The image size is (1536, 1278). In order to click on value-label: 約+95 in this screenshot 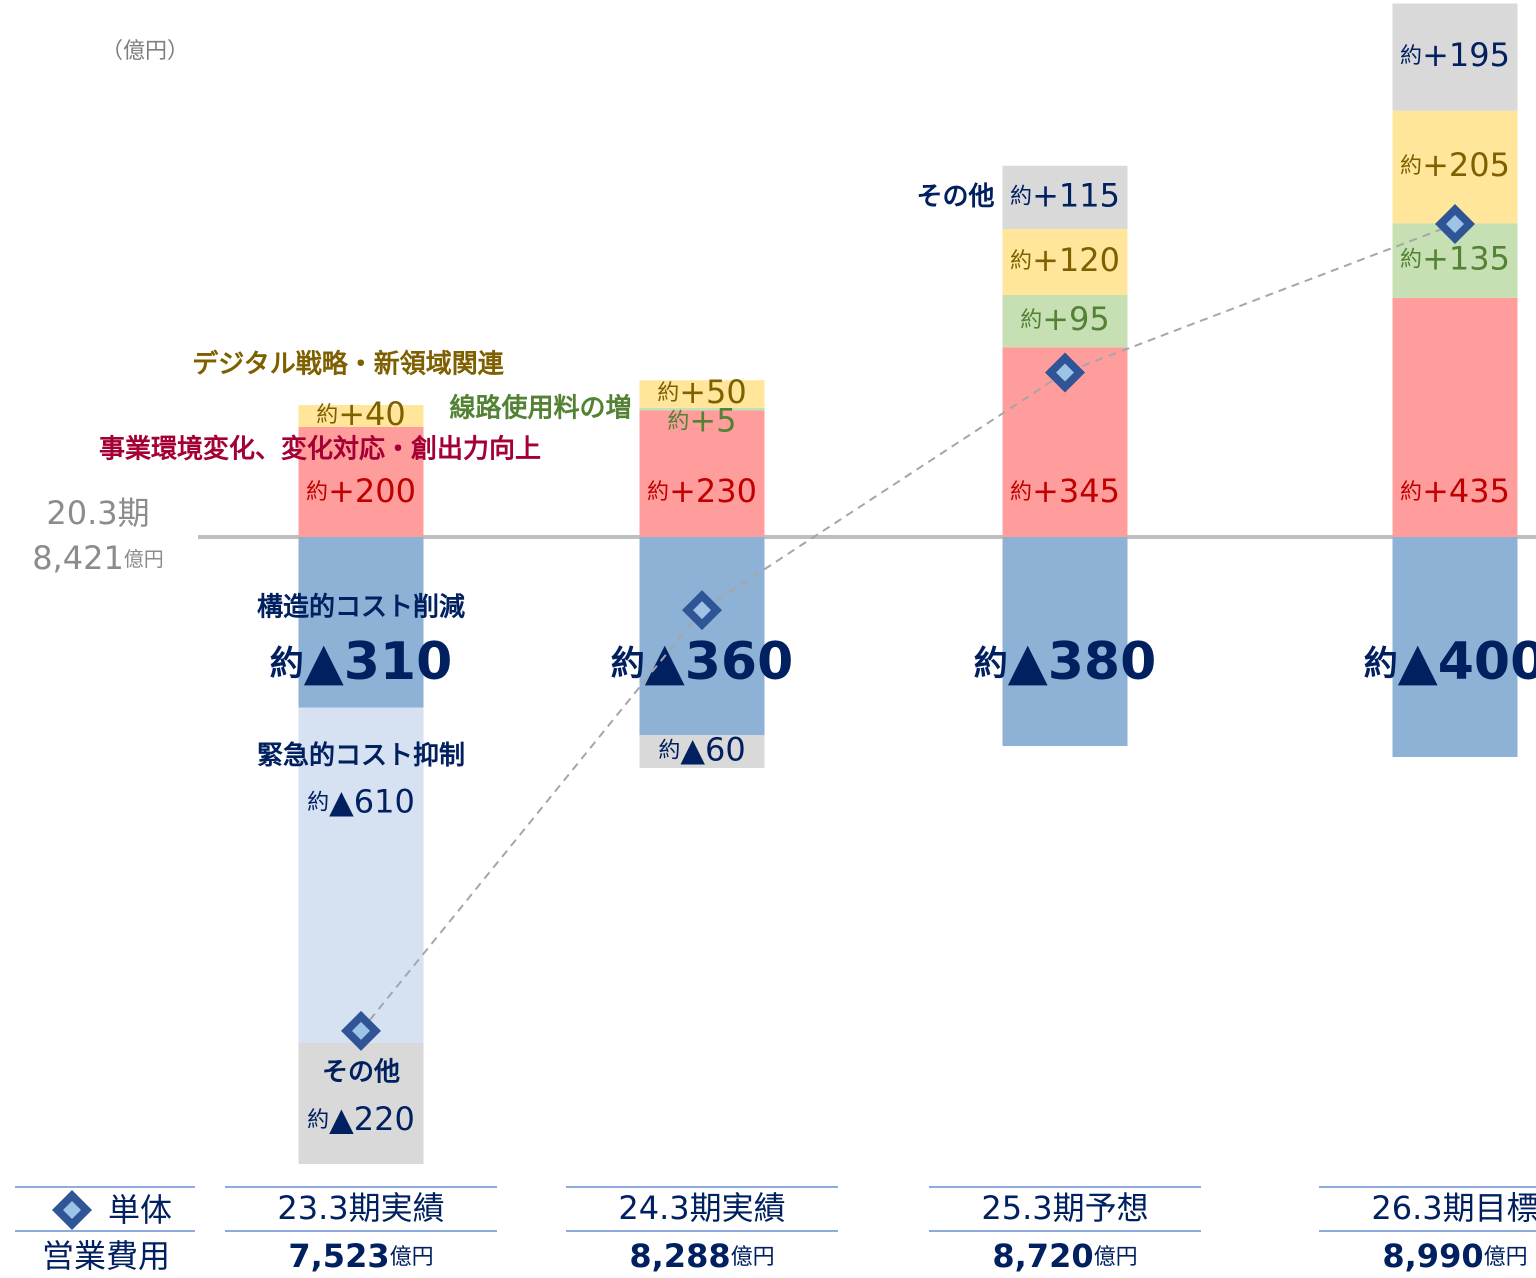, I will do `click(1065, 319)`.